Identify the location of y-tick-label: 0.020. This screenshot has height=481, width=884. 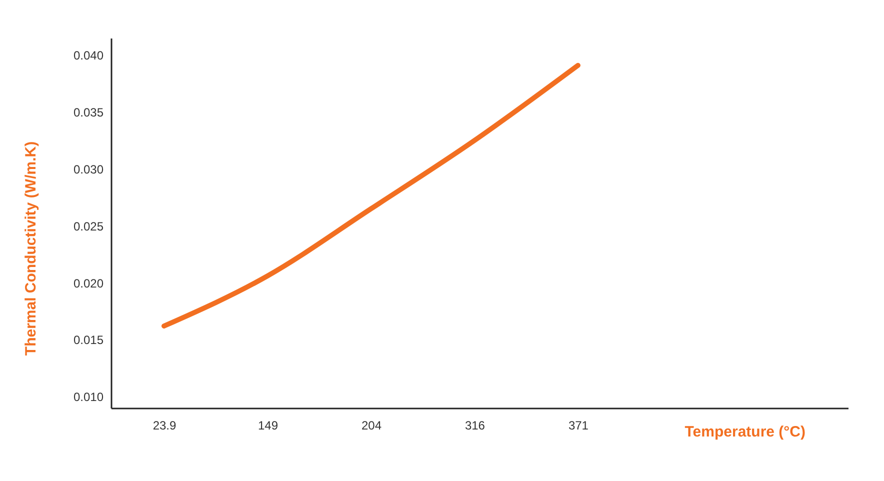
(88, 283).